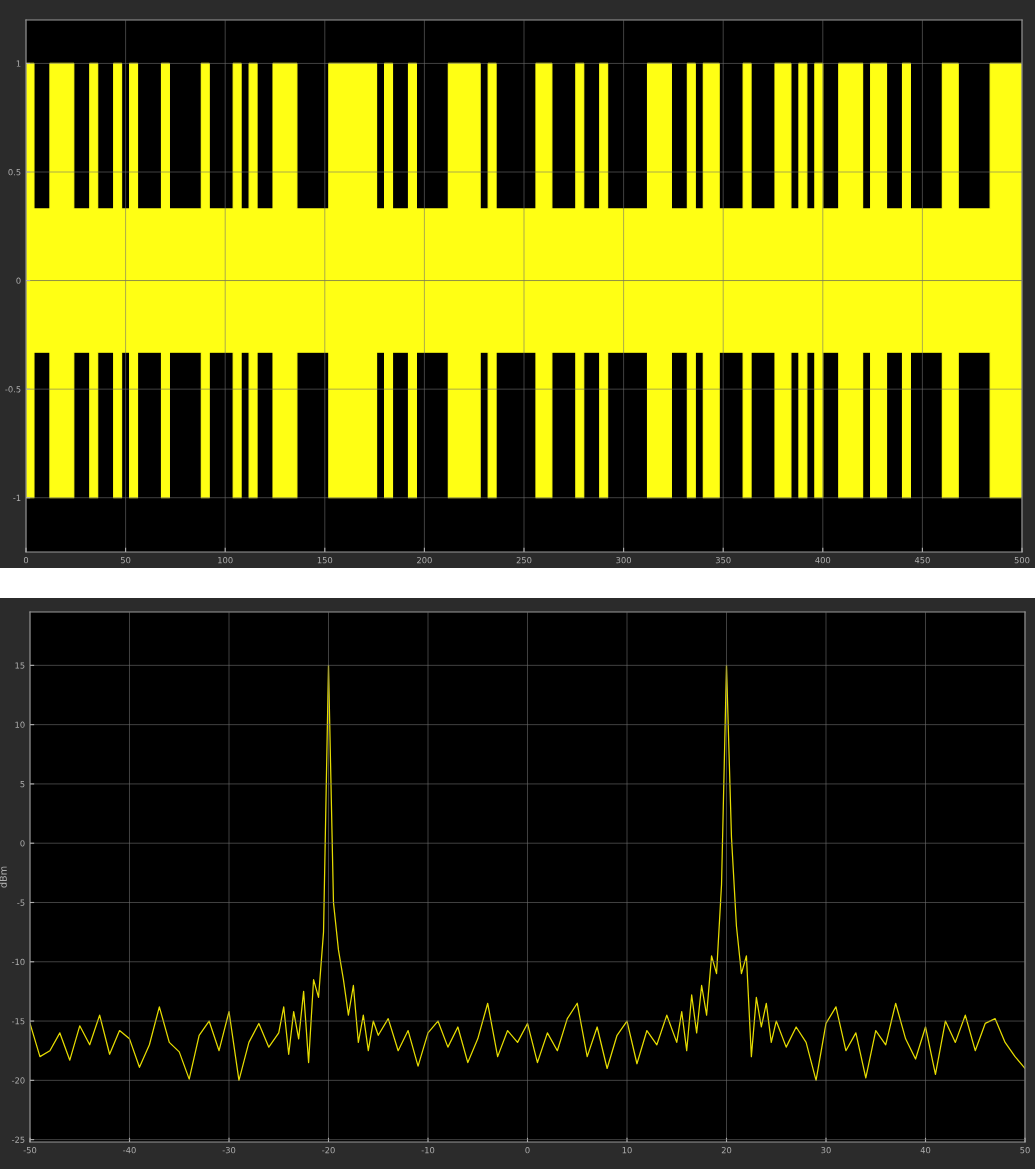  I want to click on x-tick-label: 400, so click(823, 560).